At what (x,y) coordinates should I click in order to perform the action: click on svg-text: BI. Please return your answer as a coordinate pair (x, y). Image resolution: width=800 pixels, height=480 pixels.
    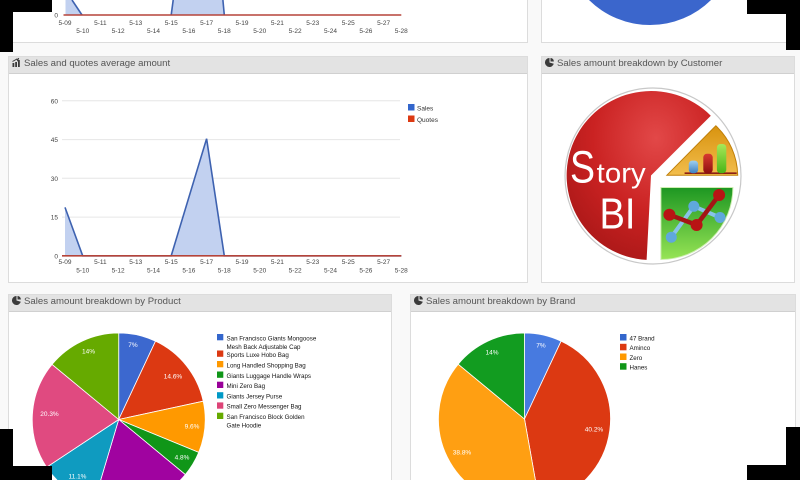
    Looking at the image, I should click on (618, 214).